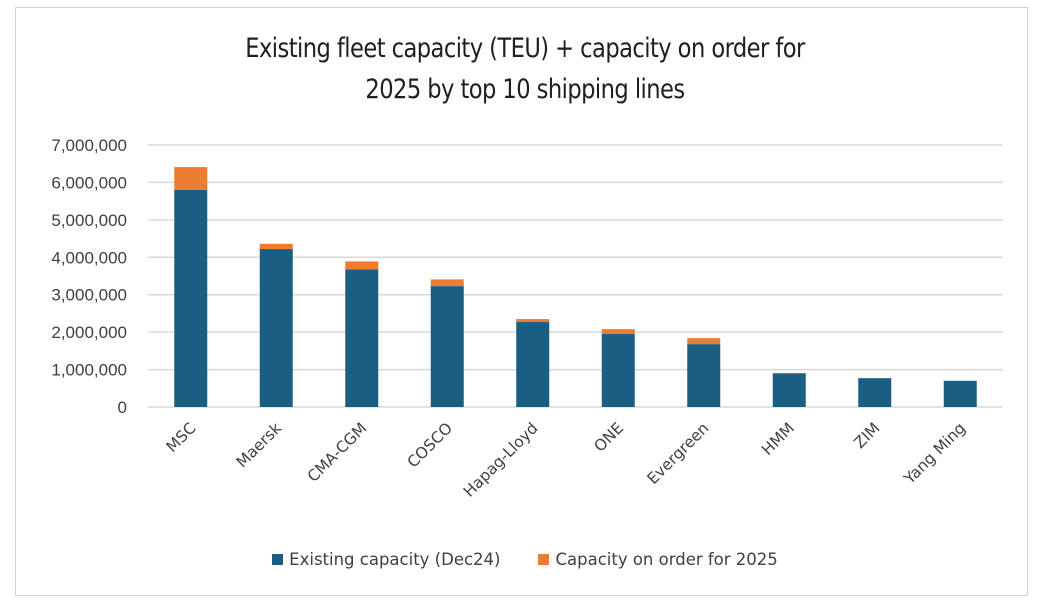  I want to click on legend-swatch-on-order, so click(544, 559).